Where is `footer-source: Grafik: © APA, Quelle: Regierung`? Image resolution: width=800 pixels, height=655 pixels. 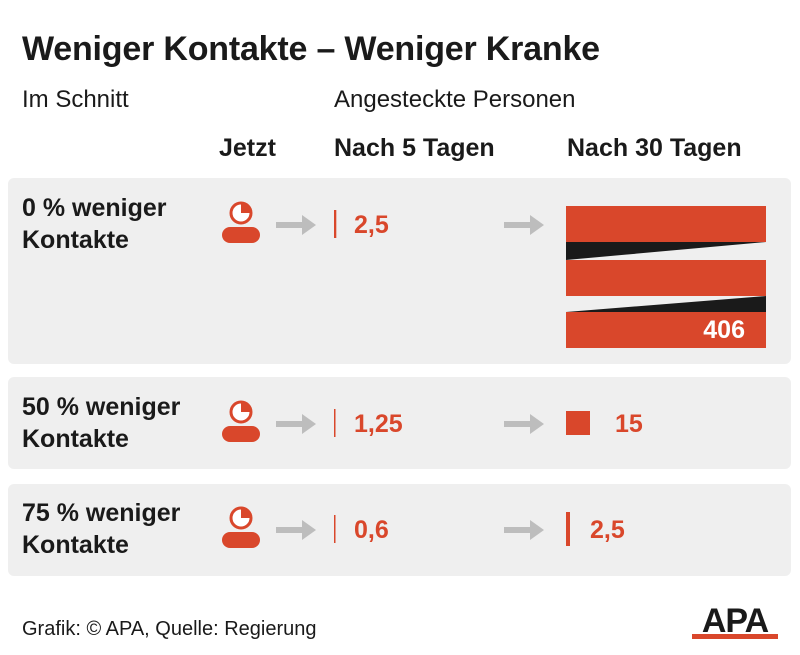
footer-source: Grafik: © APA, Quelle: Regierung is located at coordinates (169, 629).